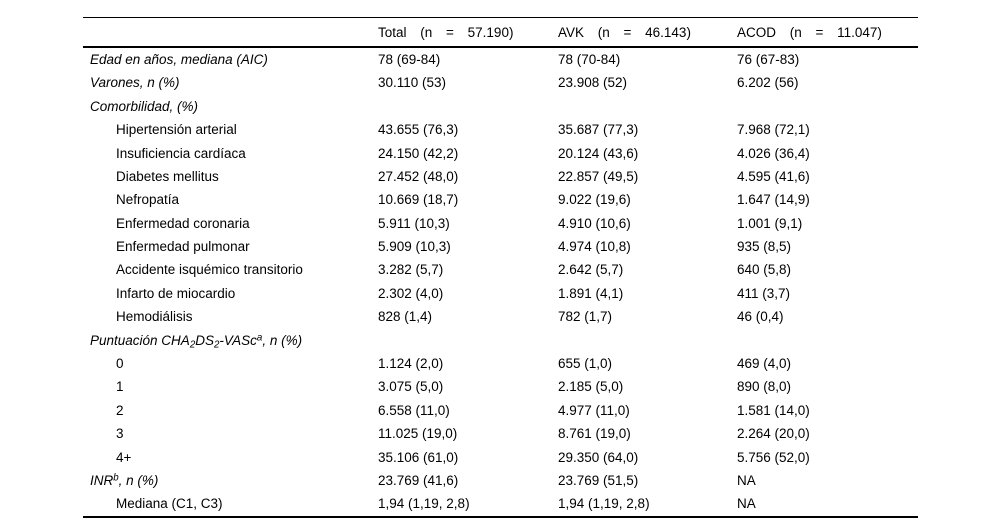 This screenshot has width=1000, height=530. Describe the element at coordinates (598, 480) in the screenshot. I see `cell-avk: 23.769 (51,5)` at that location.